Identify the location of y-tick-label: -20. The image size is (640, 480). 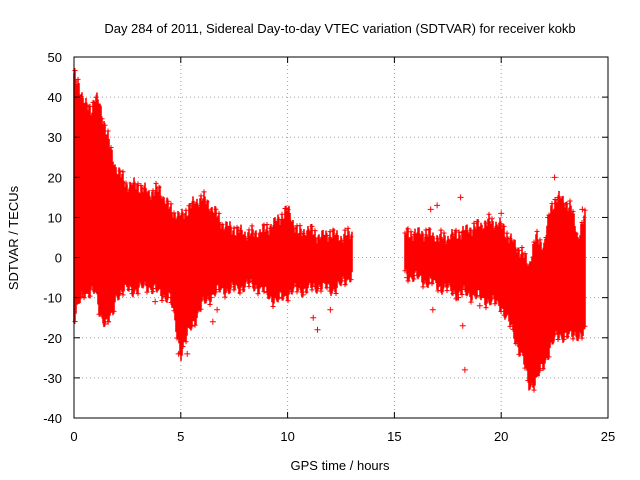
(52, 338).